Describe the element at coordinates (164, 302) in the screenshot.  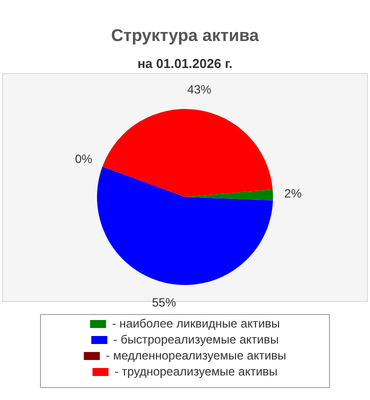
I see `data-label: 55%` at that location.